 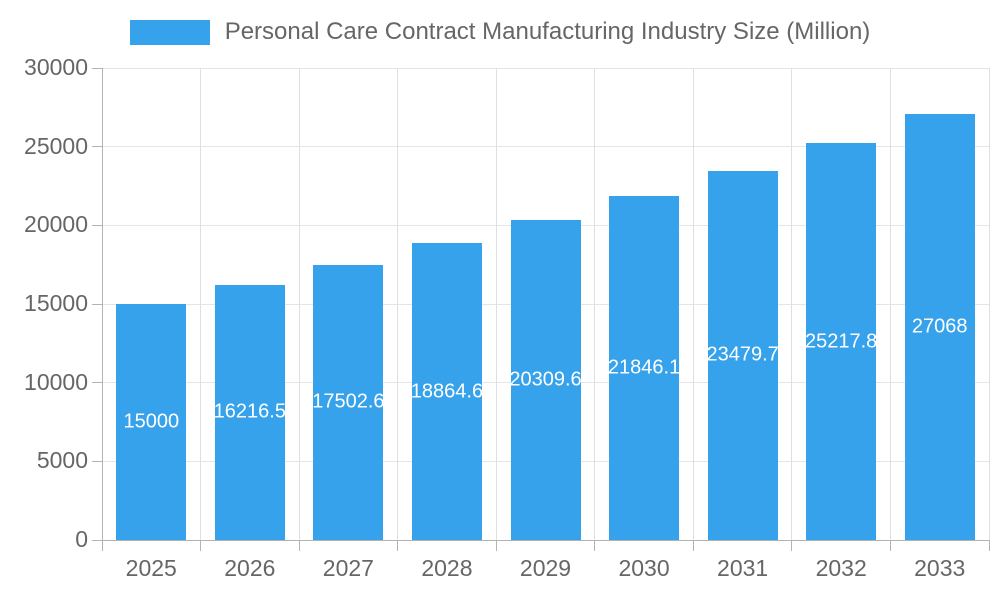 I want to click on bar-value-label: 17502.6, so click(x=348, y=401).